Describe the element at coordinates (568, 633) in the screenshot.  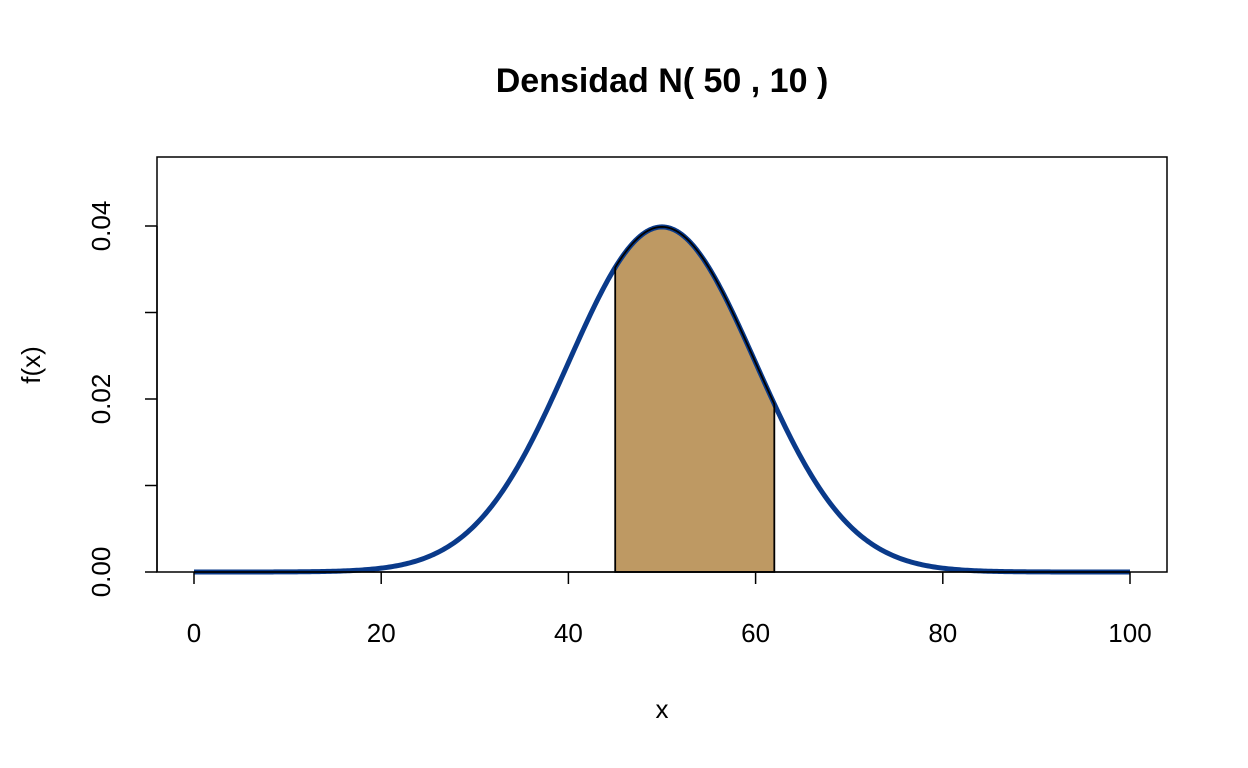
I see `x-tick-label: 40` at that location.